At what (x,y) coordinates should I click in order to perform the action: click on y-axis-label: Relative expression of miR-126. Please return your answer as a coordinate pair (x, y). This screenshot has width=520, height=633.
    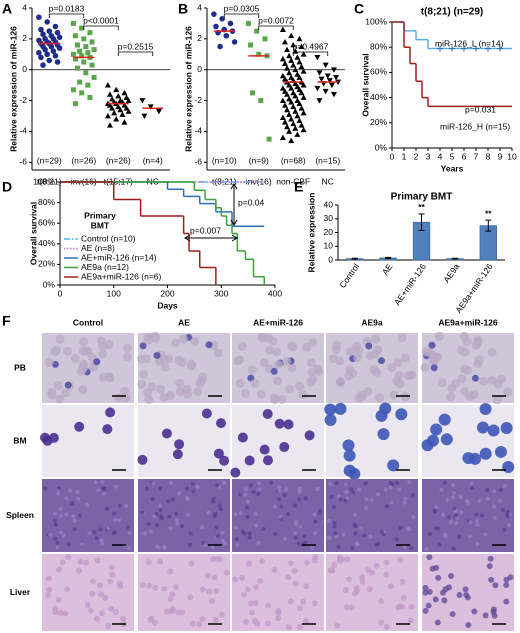
    Looking at the image, I should click on (188, 89).